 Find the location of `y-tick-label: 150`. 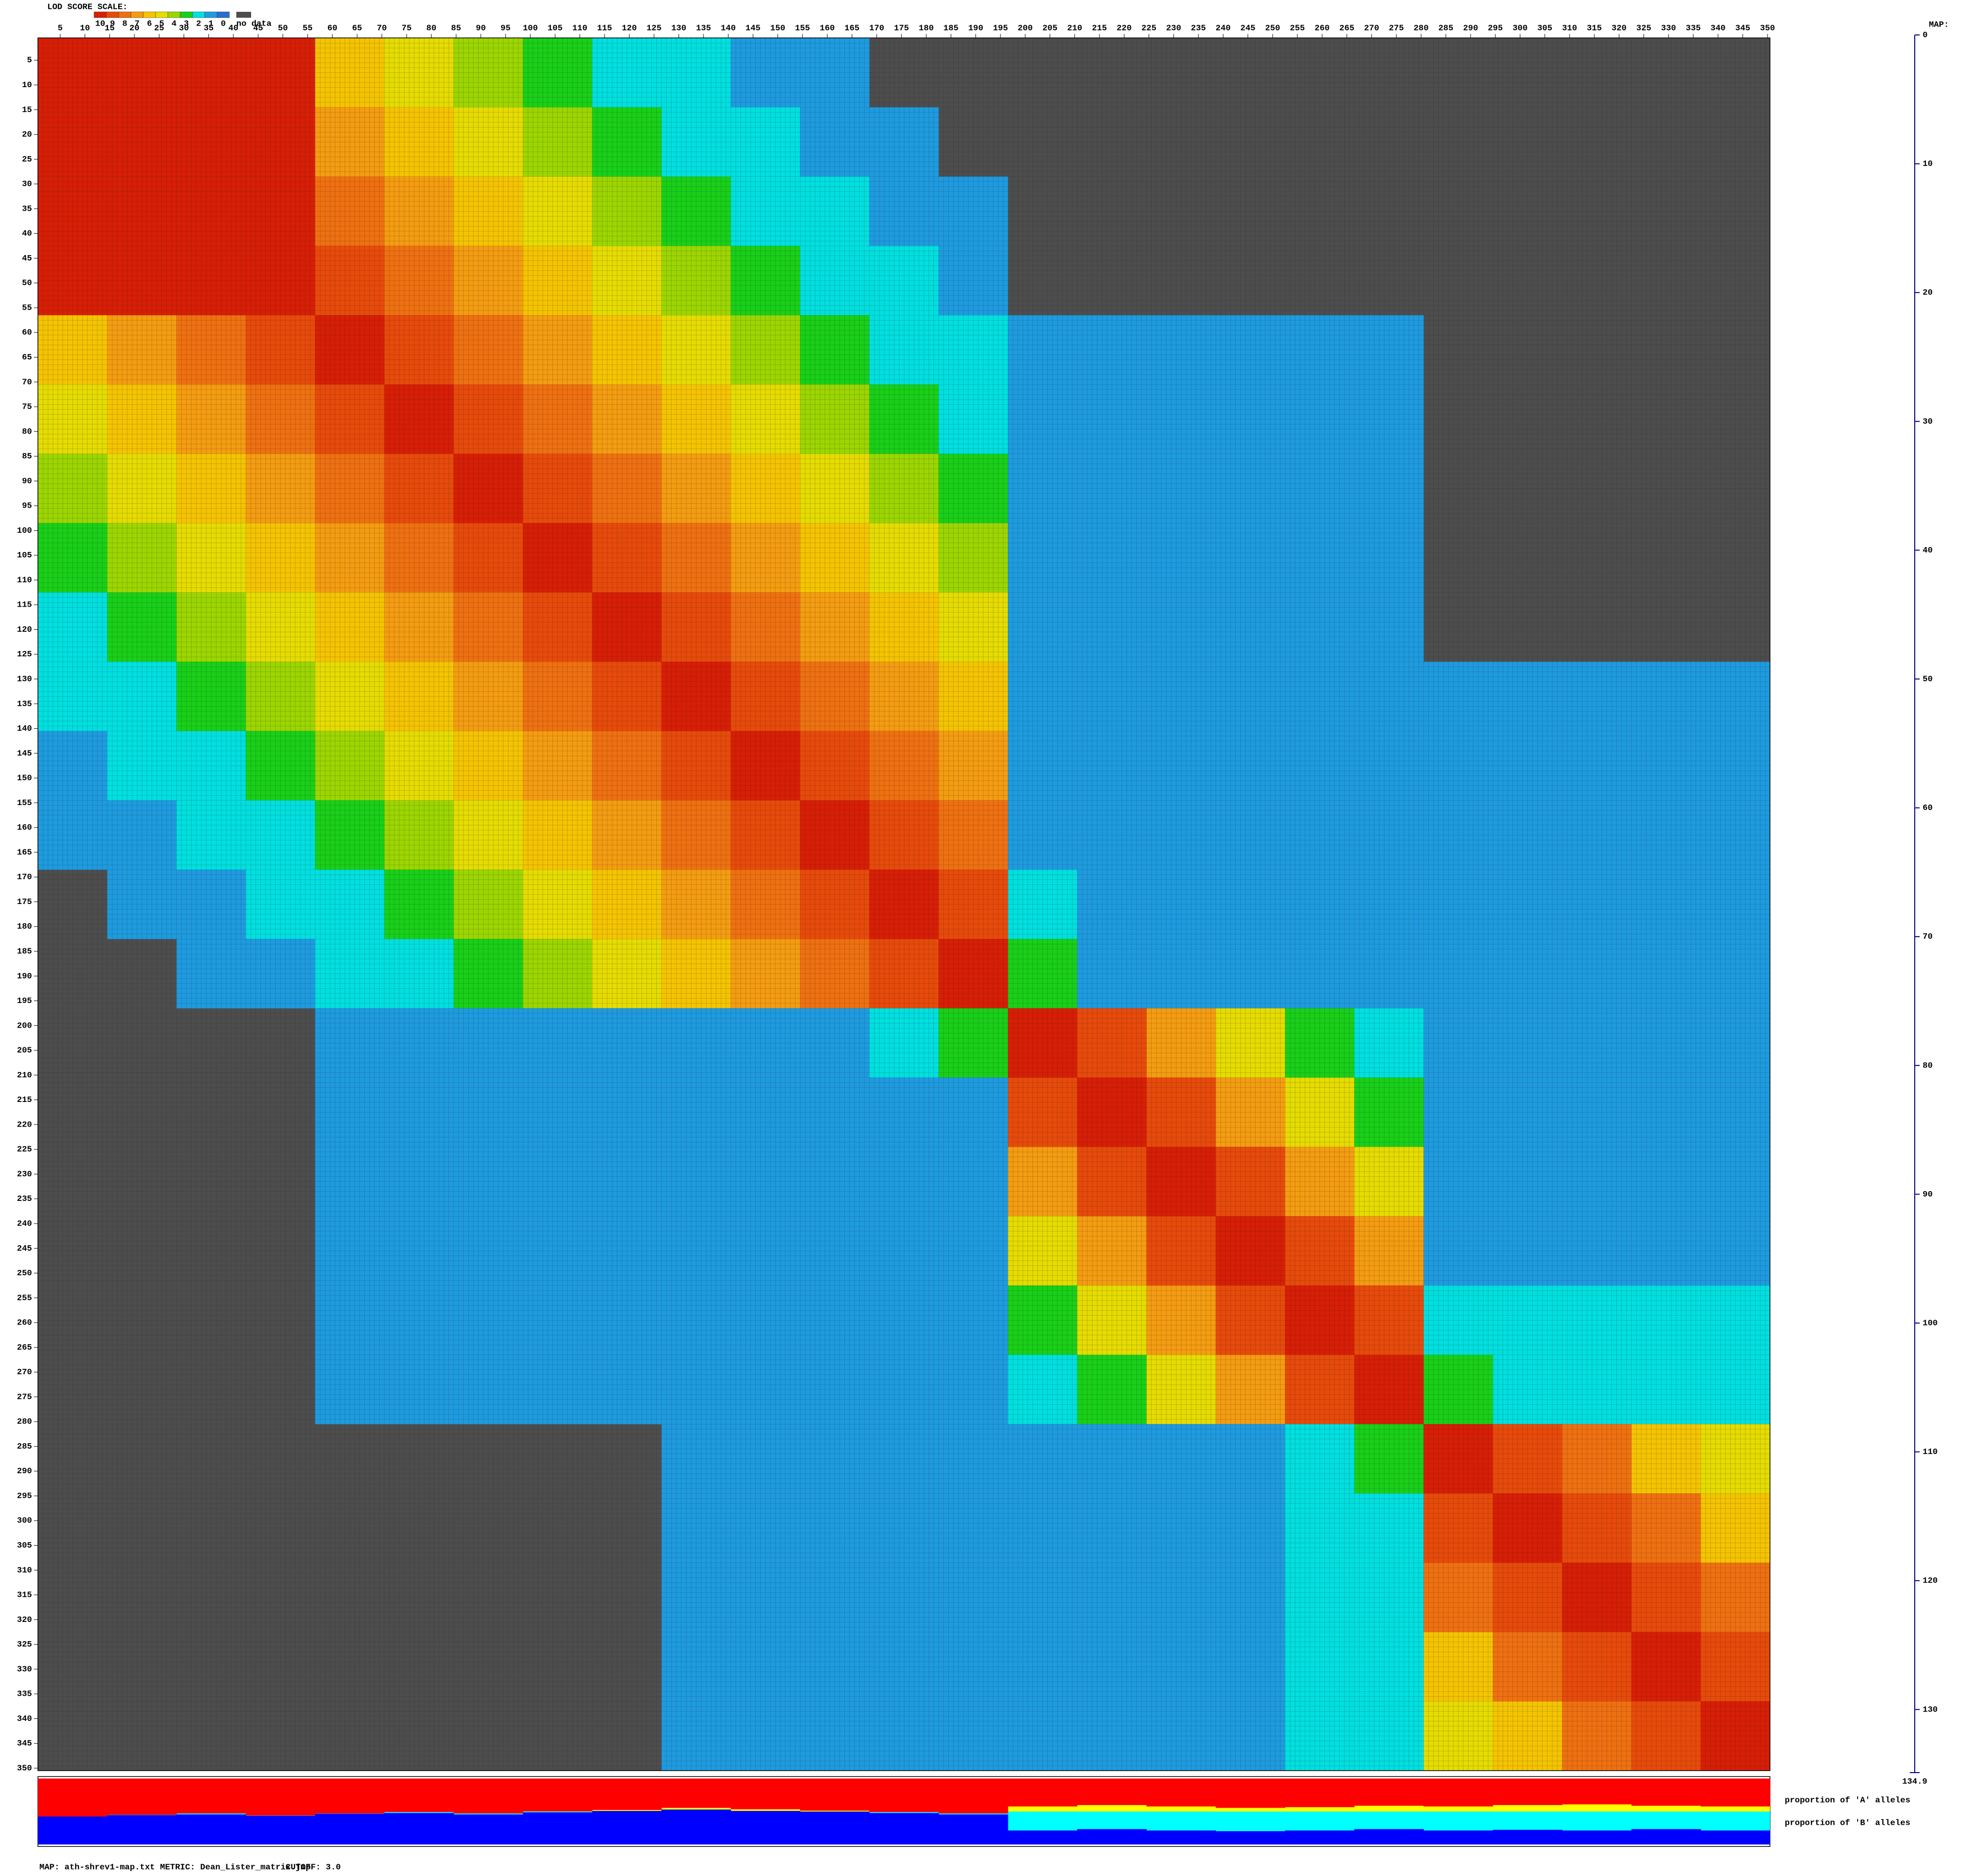

y-tick-label: 150 is located at coordinates (24, 779).